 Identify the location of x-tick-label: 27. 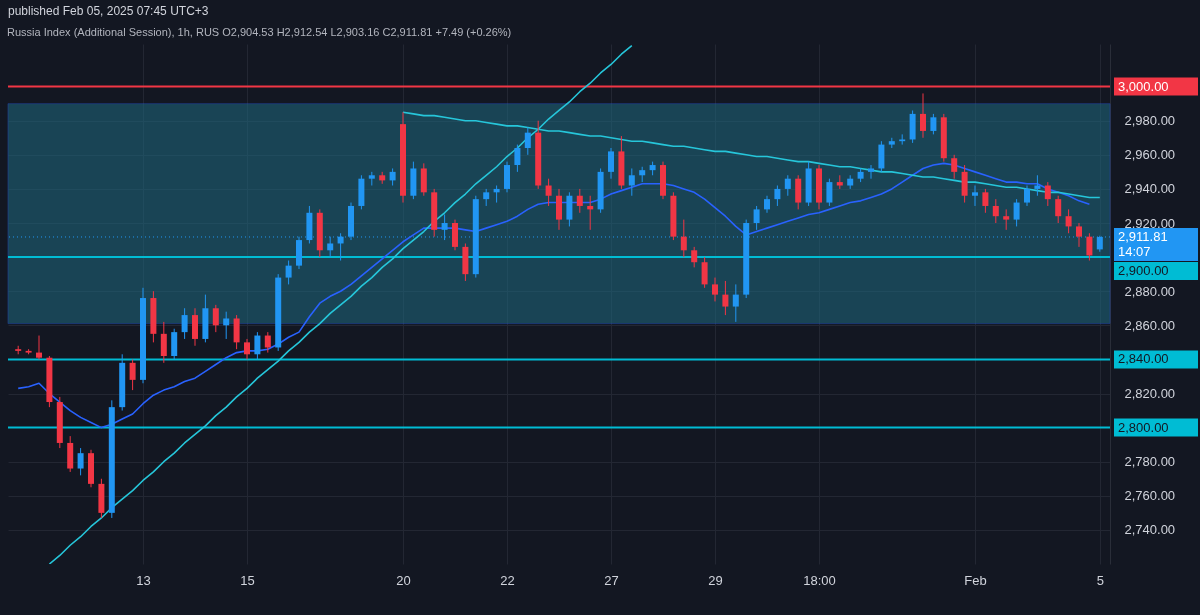
(611, 580).